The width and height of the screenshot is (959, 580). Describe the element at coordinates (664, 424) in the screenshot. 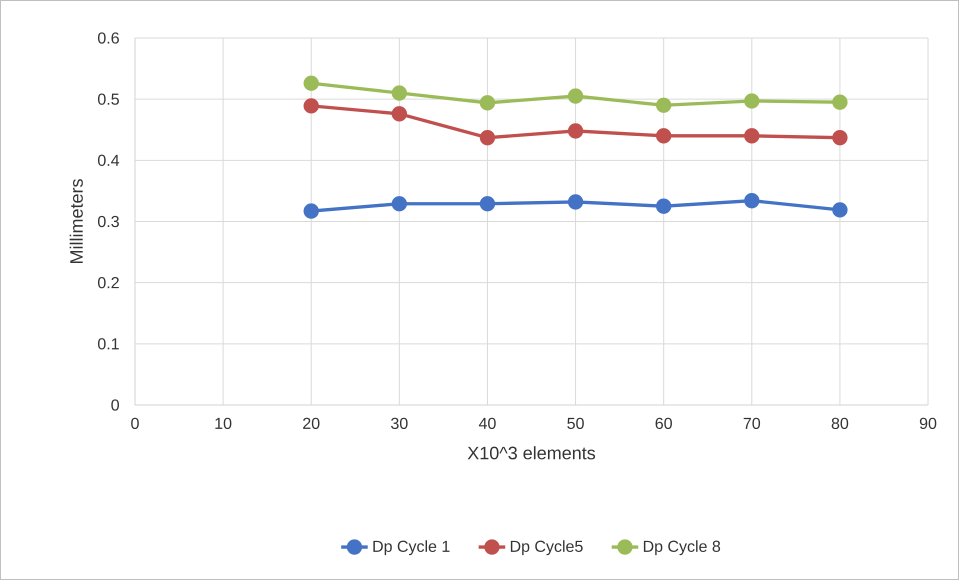

I see `x-tick-label: 60` at that location.